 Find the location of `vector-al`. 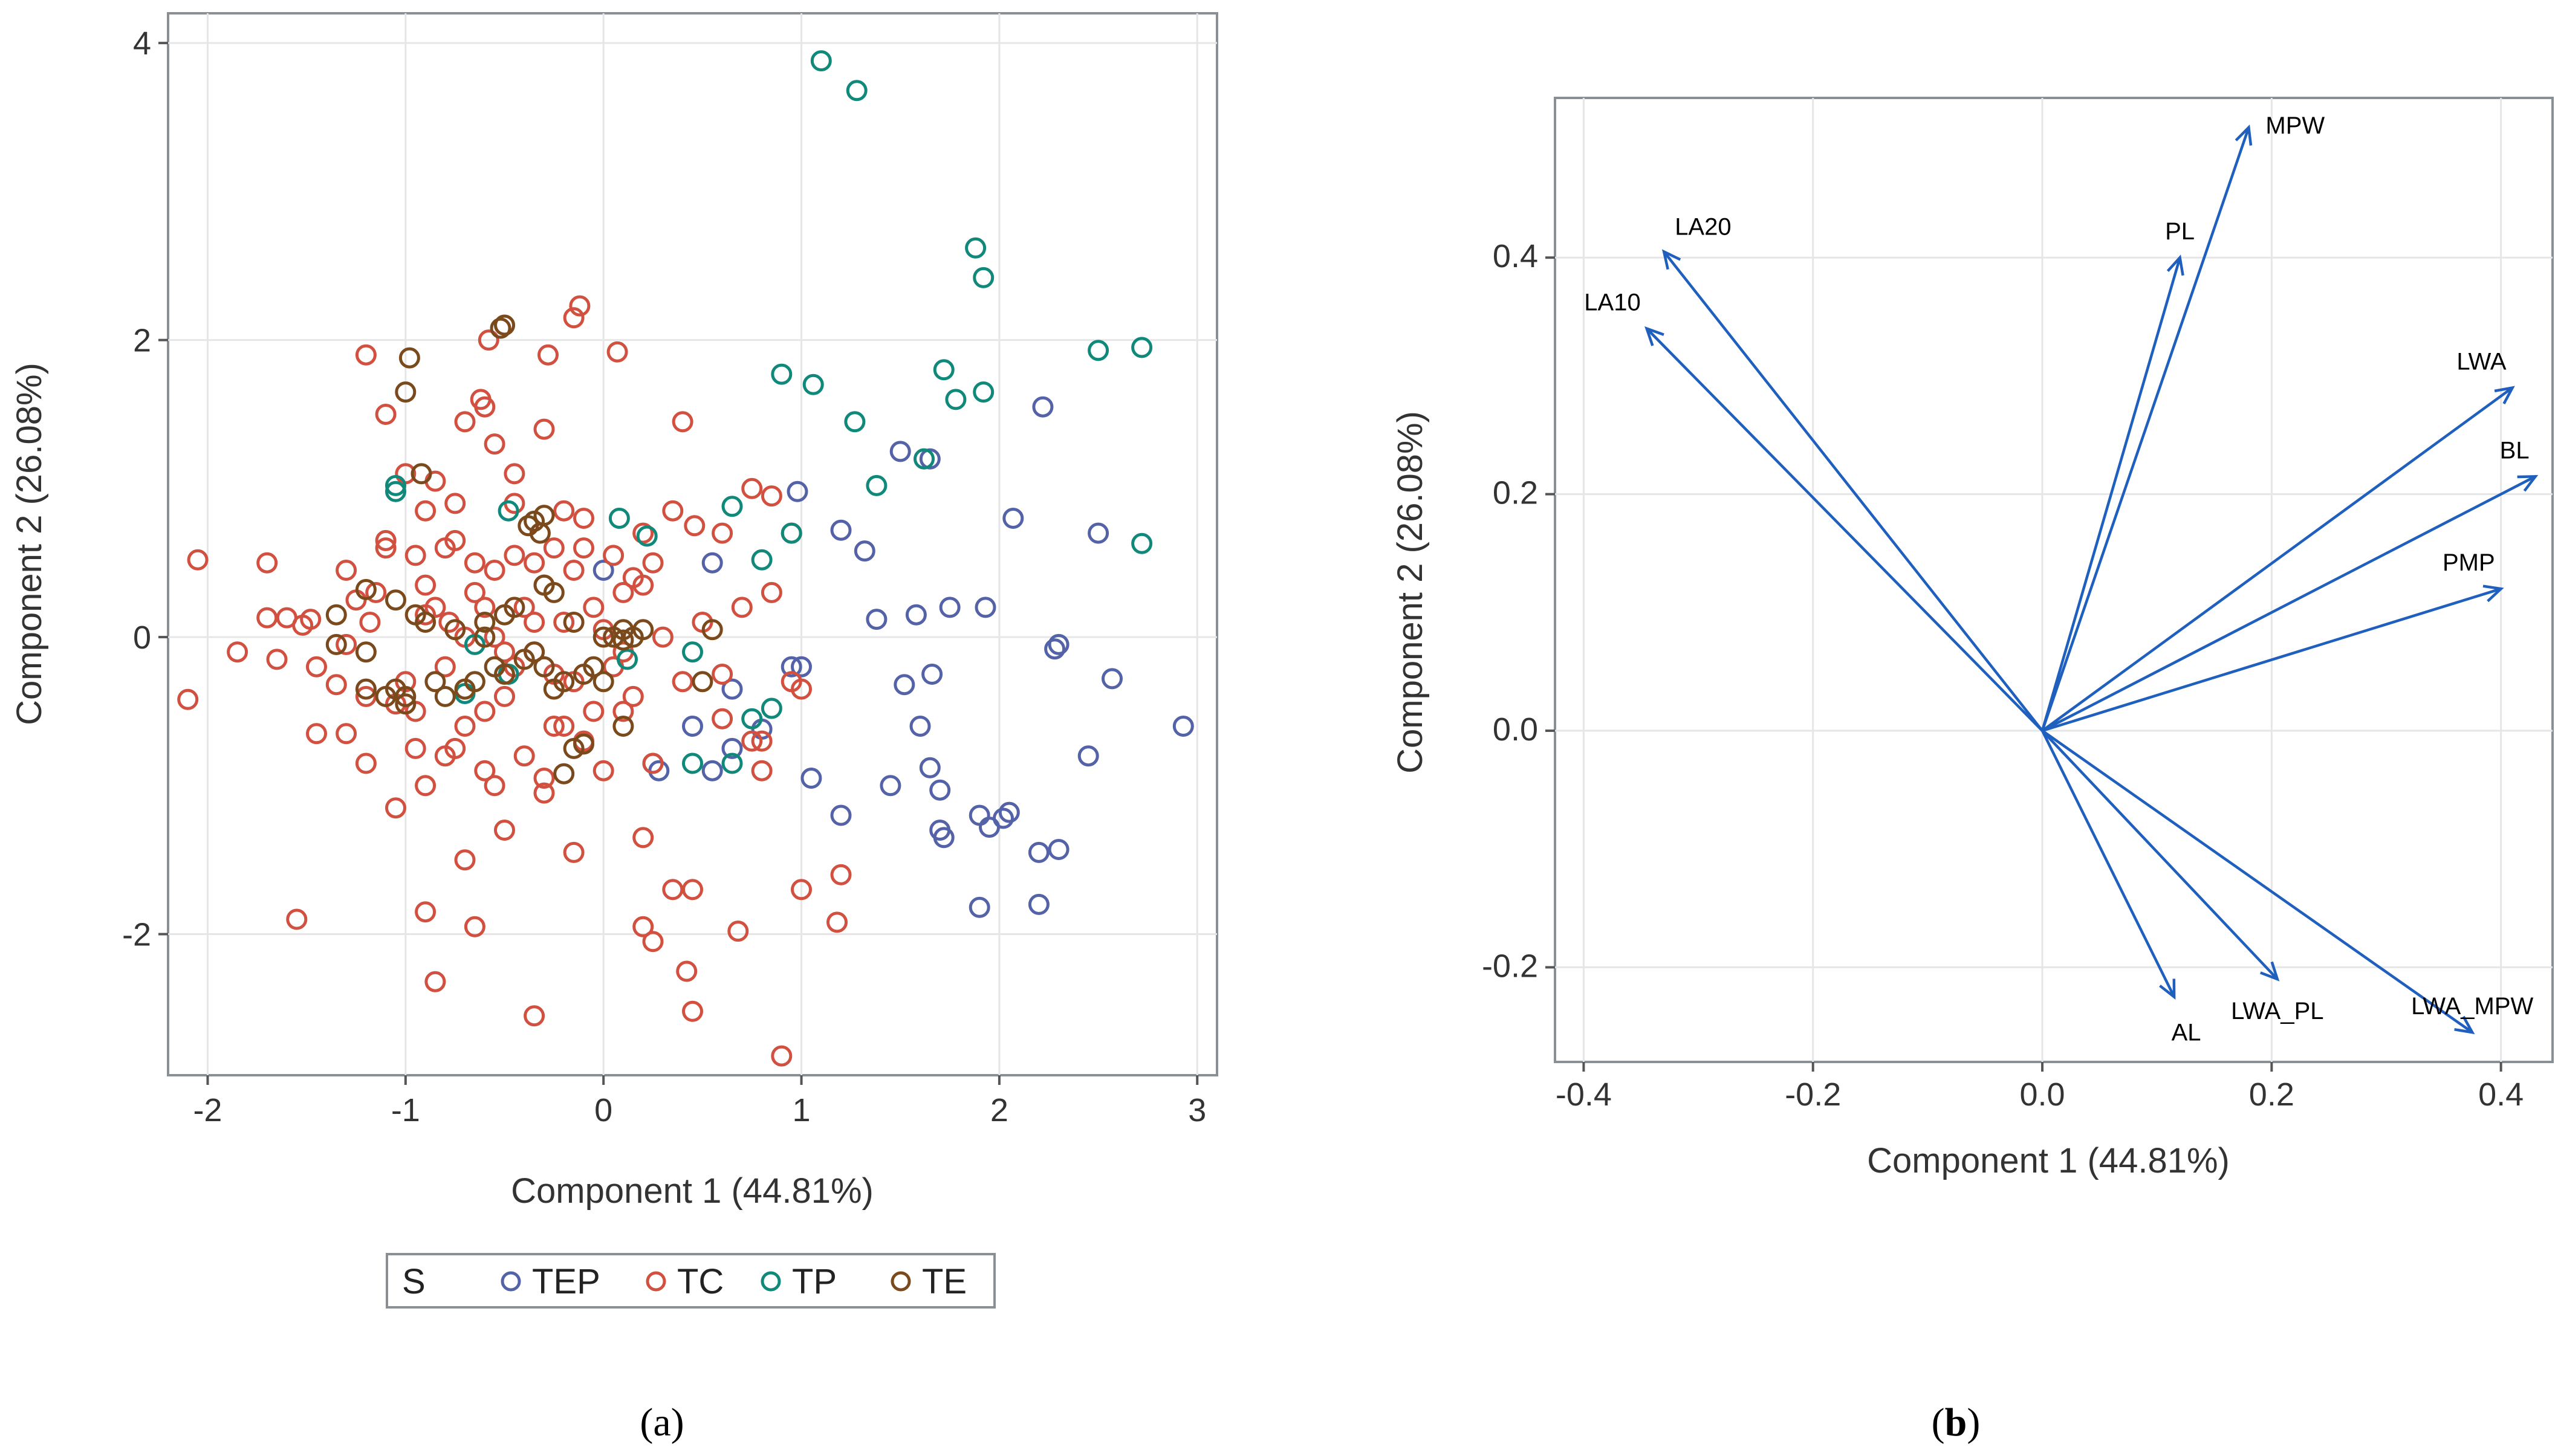

vector-al is located at coordinates (2108, 864).